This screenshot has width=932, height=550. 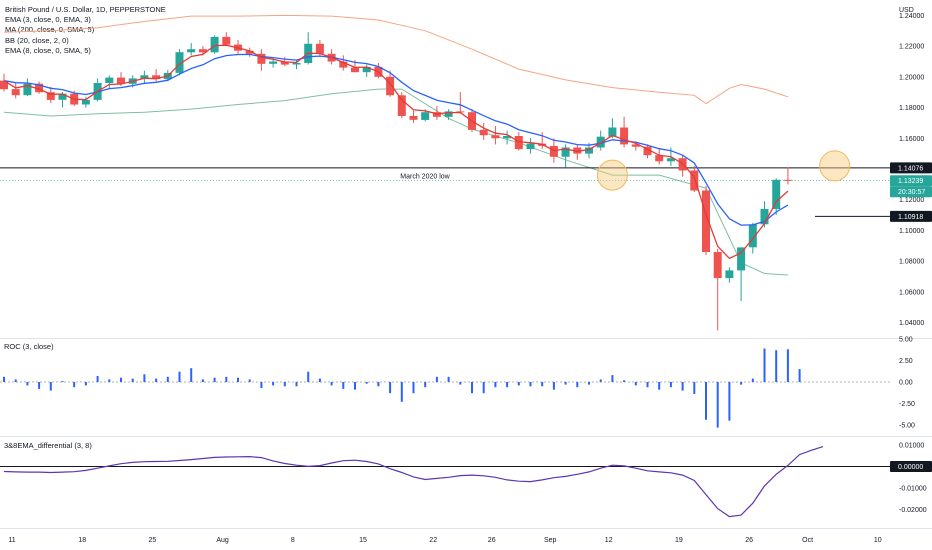 What do you see at coordinates (29, 346) in the screenshot?
I see `roc-pane-title: ROC (3, close)` at bounding box center [29, 346].